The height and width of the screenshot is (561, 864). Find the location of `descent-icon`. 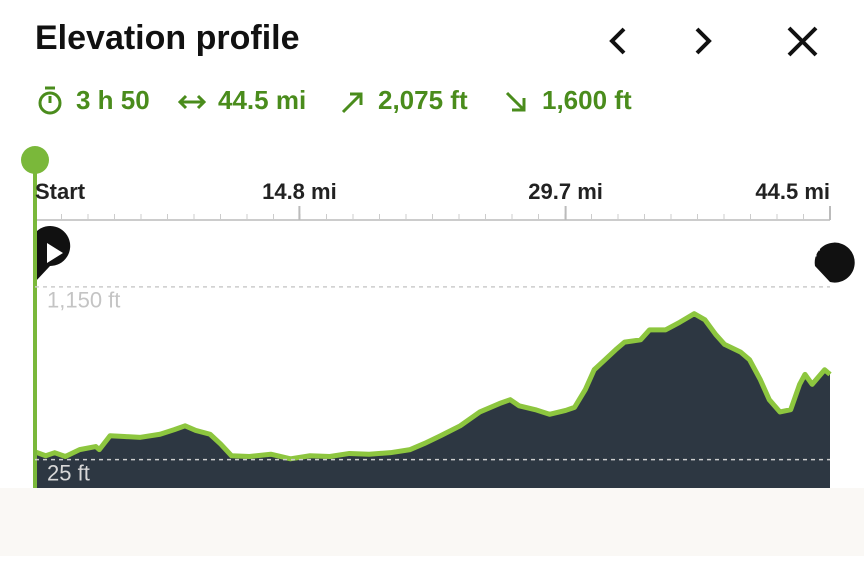

descent-icon is located at coordinates (515, 101).